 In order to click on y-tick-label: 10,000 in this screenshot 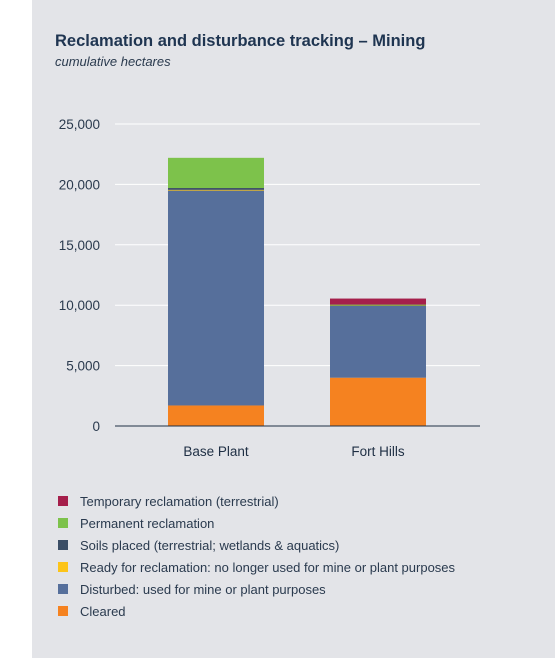, I will do `click(79, 305)`.